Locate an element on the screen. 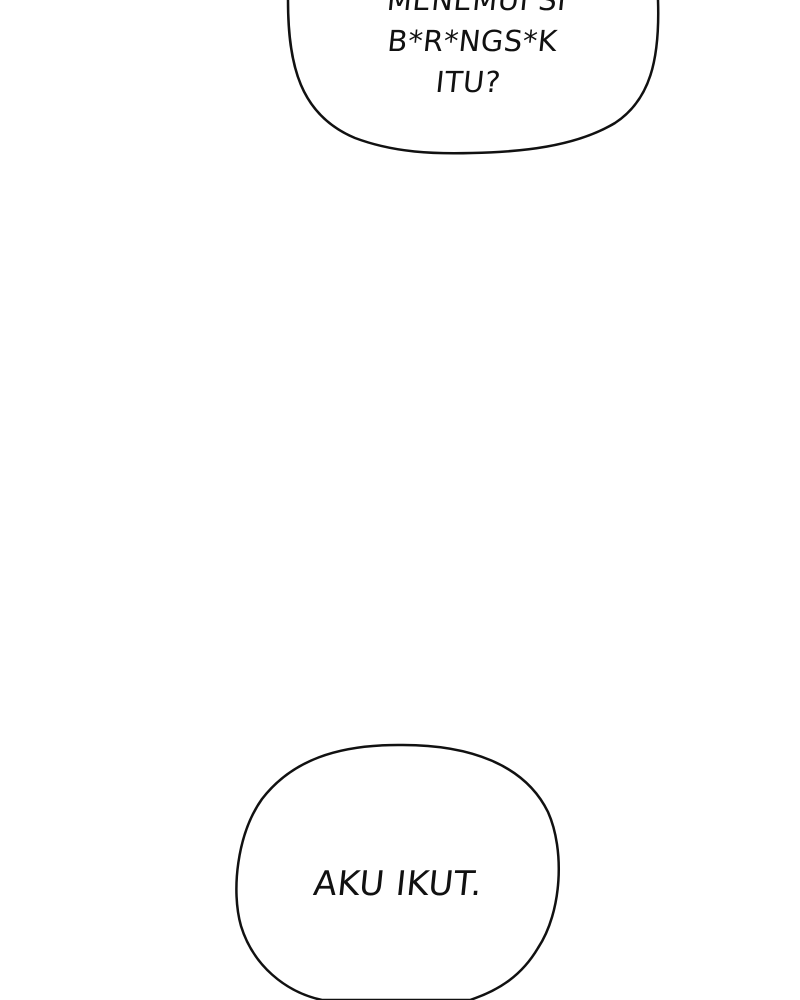 This screenshot has height=1000, width=800. top-speech-bubble-text: MENEMUI SI B*R*NGS*K ITU? is located at coordinates (473, 51).